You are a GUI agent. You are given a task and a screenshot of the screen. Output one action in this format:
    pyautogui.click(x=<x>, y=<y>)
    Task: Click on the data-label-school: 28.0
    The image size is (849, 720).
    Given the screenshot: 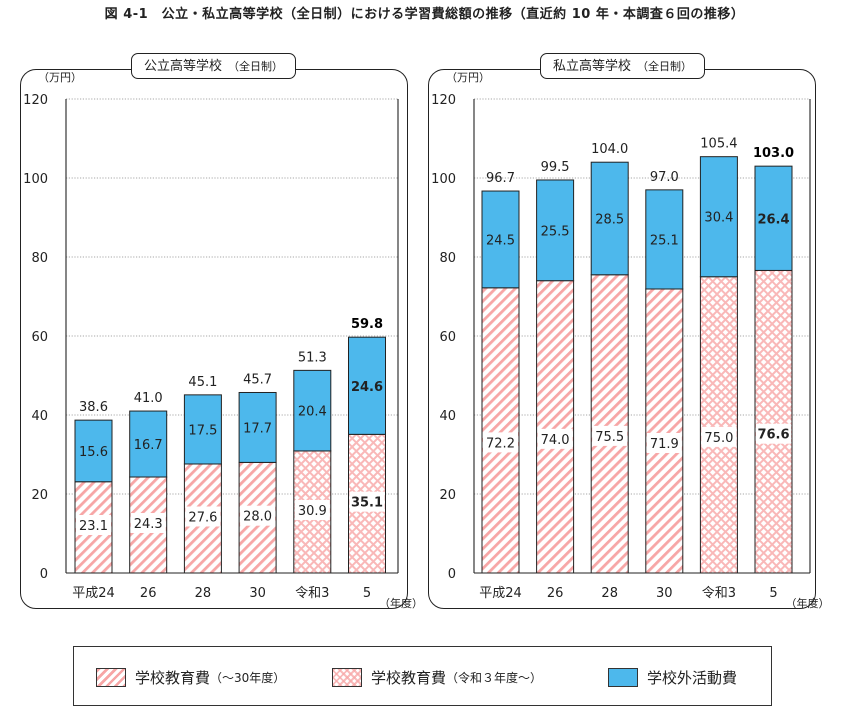 What is the action you would take?
    pyautogui.click(x=257, y=517)
    